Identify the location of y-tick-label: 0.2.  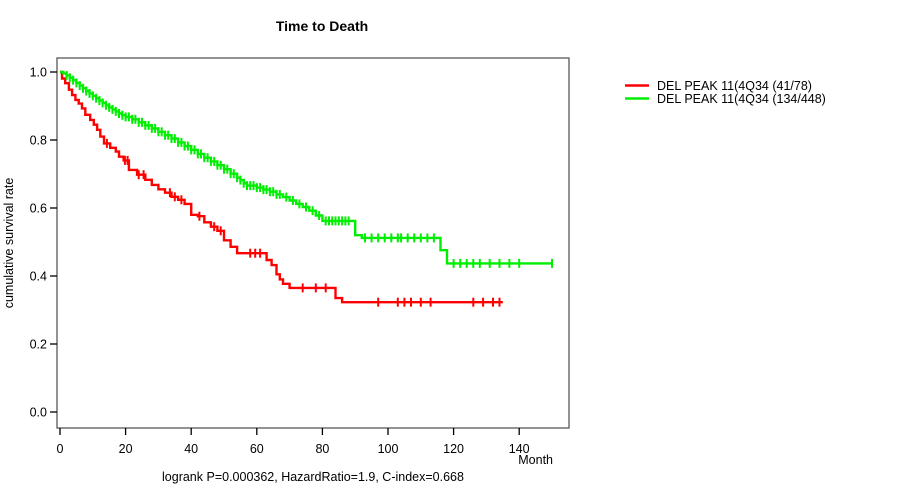
(38, 345).